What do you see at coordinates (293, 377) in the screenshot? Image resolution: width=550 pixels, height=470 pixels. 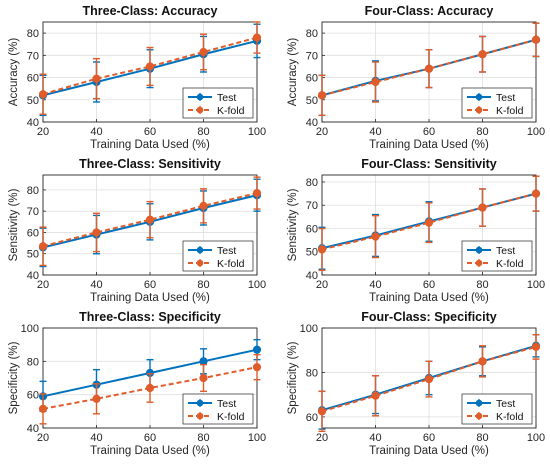 I see `y-axis-label: Specificity (%)` at bounding box center [293, 377].